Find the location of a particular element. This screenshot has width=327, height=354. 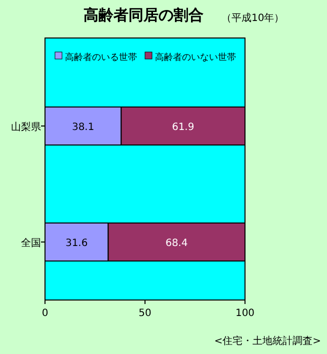

x-tick-label: 50 is located at coordinates (145, 313).